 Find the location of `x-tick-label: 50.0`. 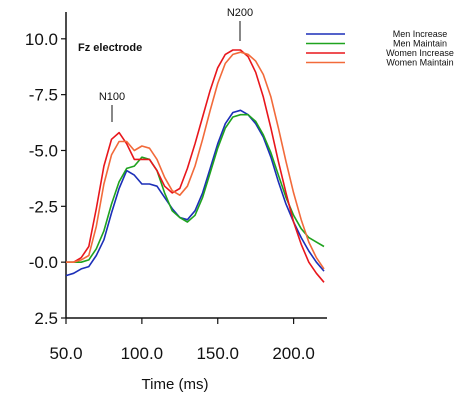

x-tick-label: 50.0 is located at coordinates (65, 353).